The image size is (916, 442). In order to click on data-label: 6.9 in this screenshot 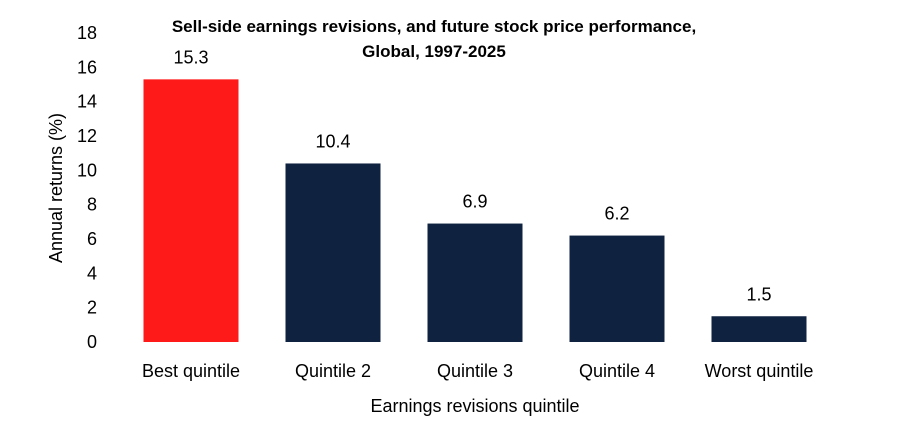, I will do `click(474, 202)`.